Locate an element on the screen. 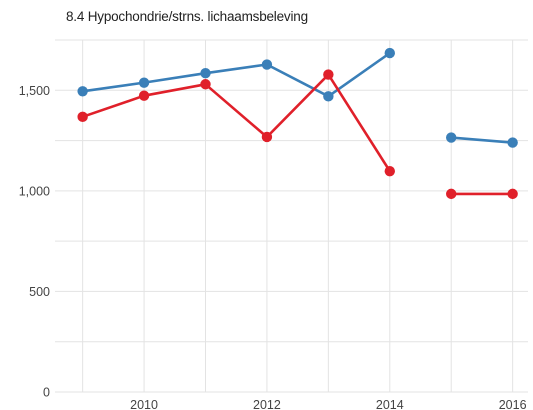 The image size is (533, 410). chart-title: 8.4 Hypochondrie/strns. lichaamsbeleving is located at coordinates (187, 16).